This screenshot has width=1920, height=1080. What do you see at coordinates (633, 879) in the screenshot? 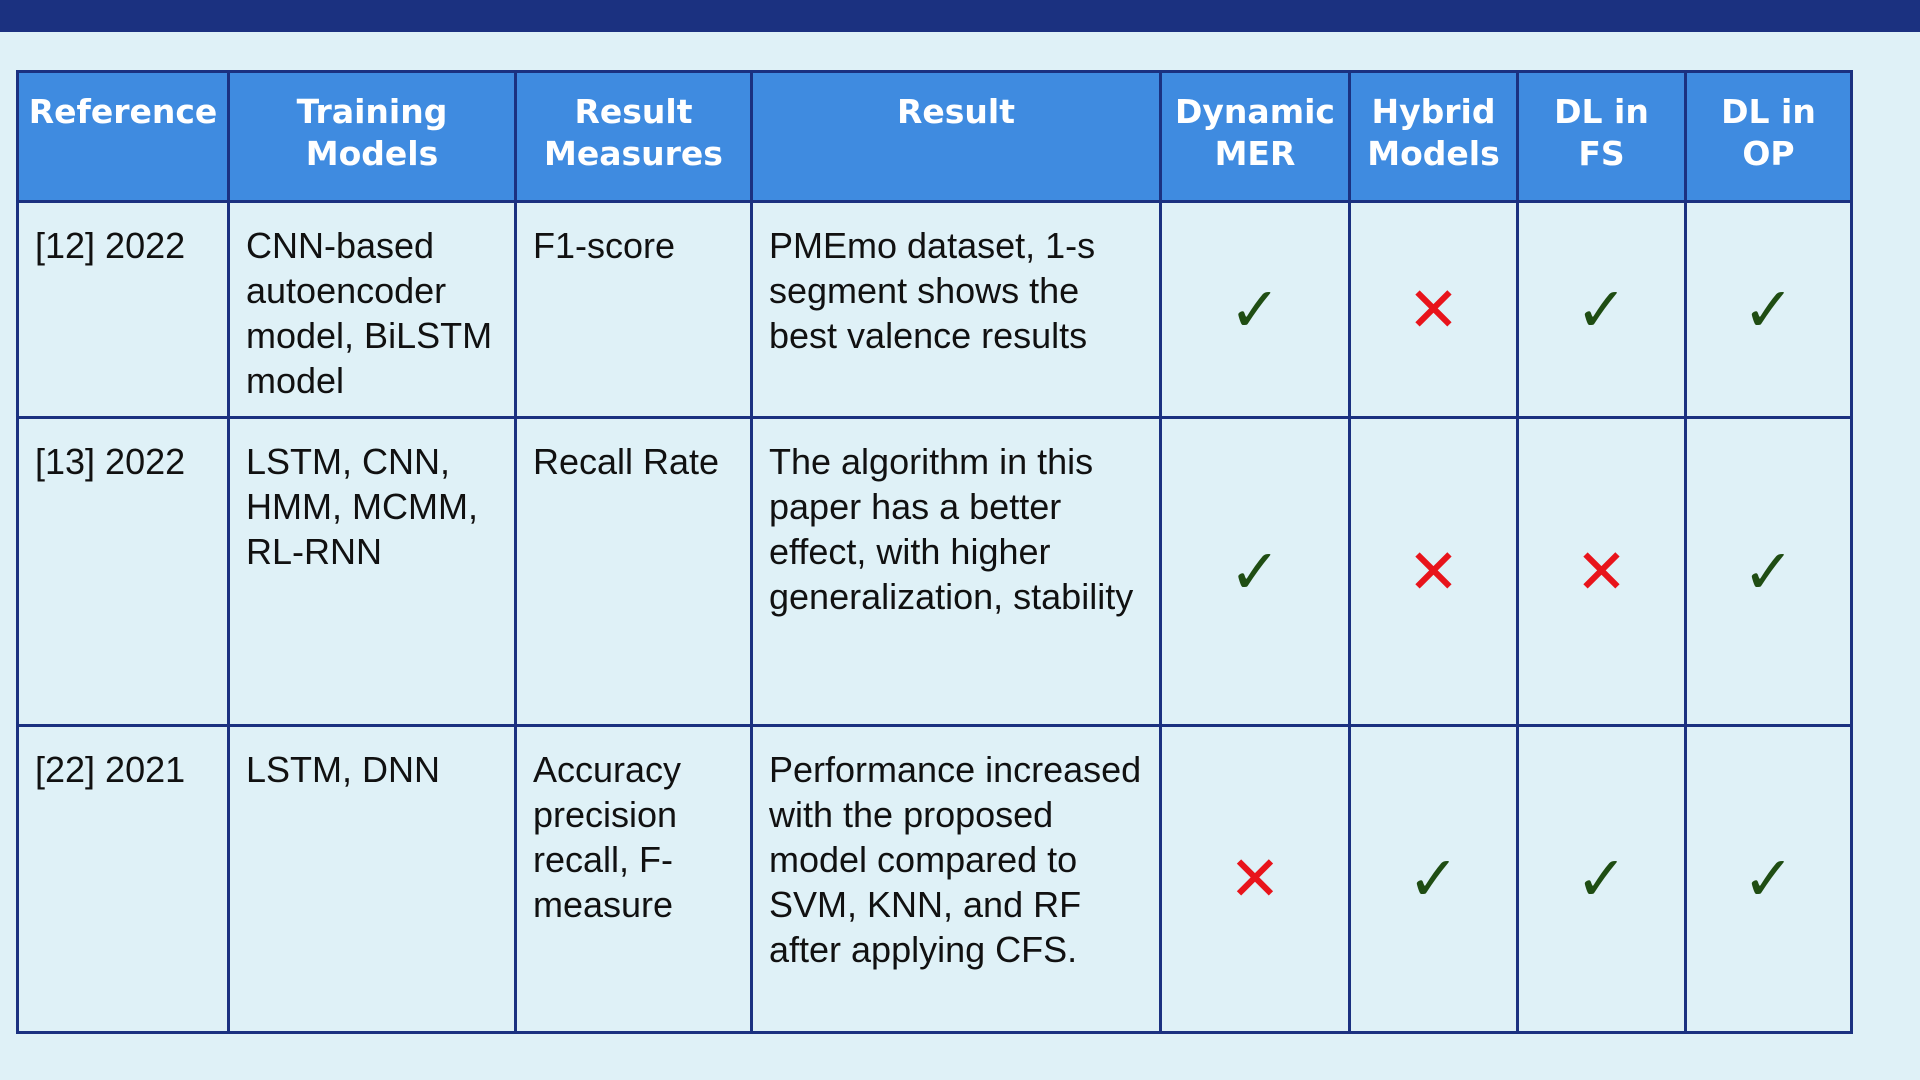
I see `cell-result-measures: Accuracy precision recall, F-measure` at bounding box center [633, 879].